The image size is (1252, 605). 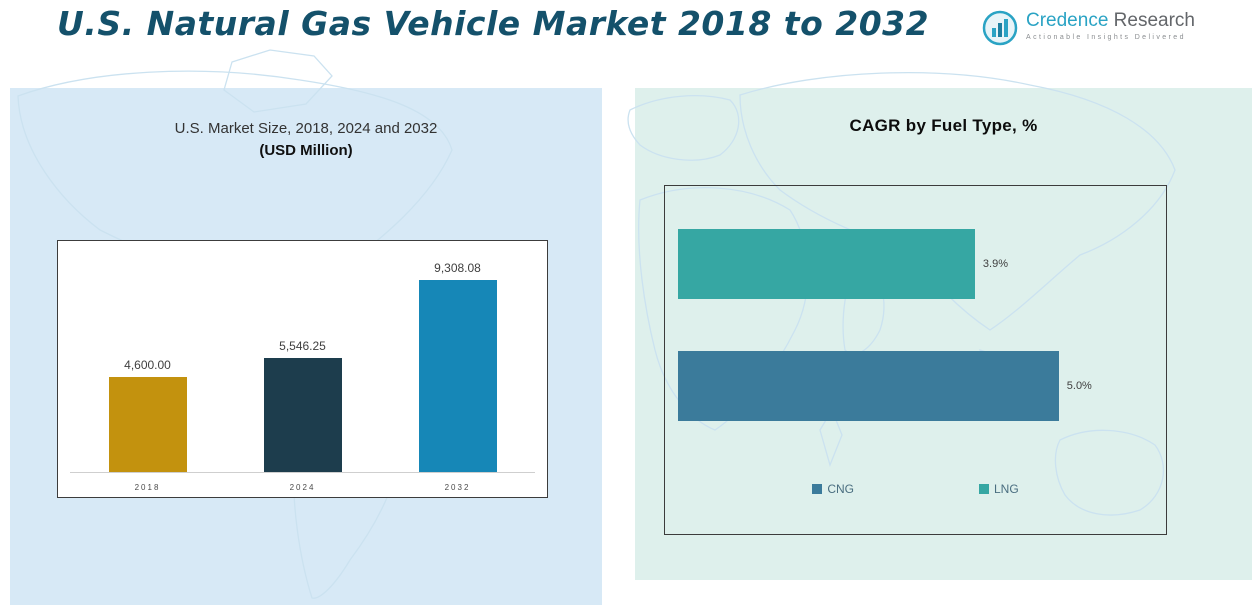 I want to click on brand-name: Credence Research, so click(x=1110, y=21).